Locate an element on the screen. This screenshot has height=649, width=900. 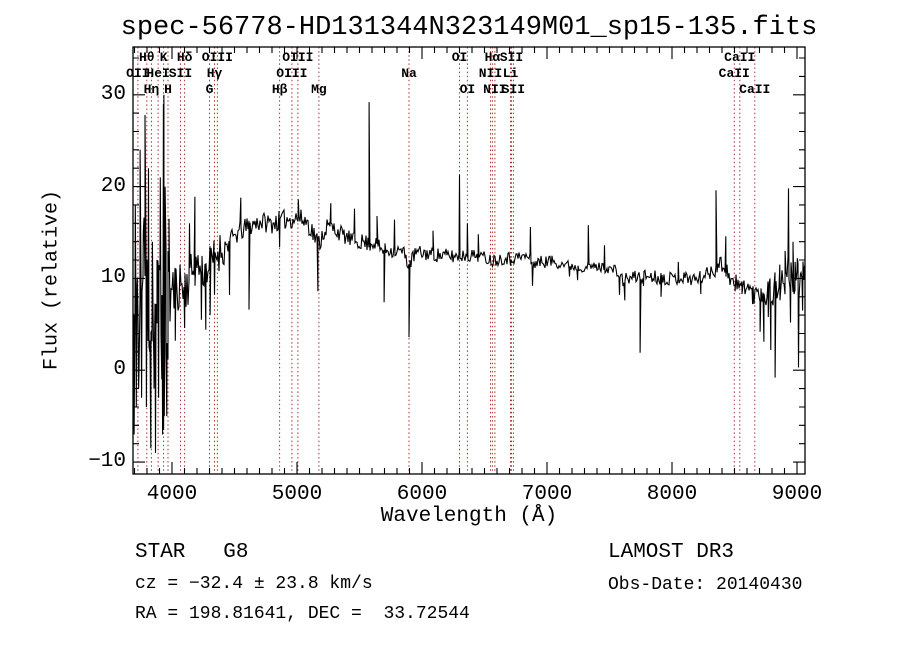
spectral-line-label: Na is located at coordinates (409, 73).